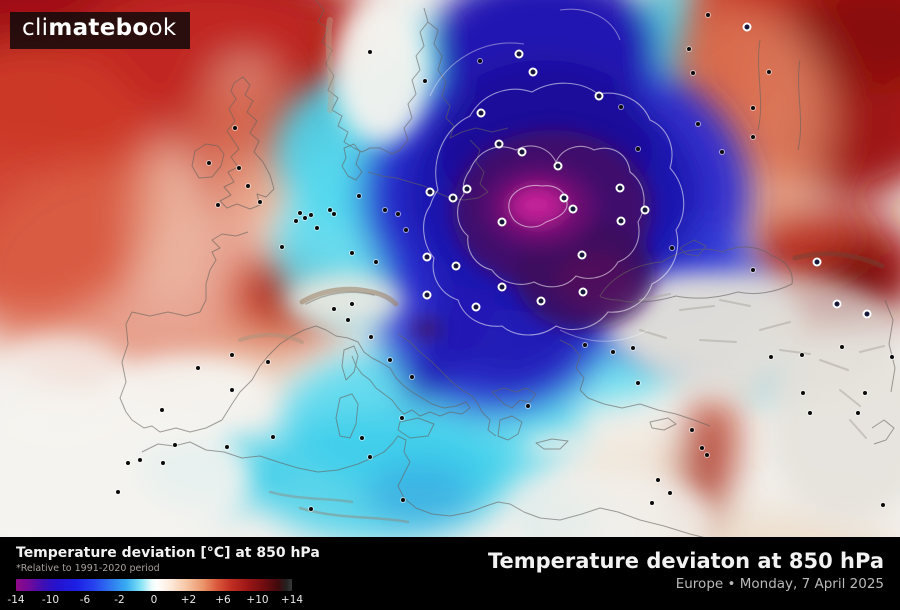 Image resolution: width=900 pixels, height=610 pixels. I want to click on colorbar-tick: +10, so click(257, 600).